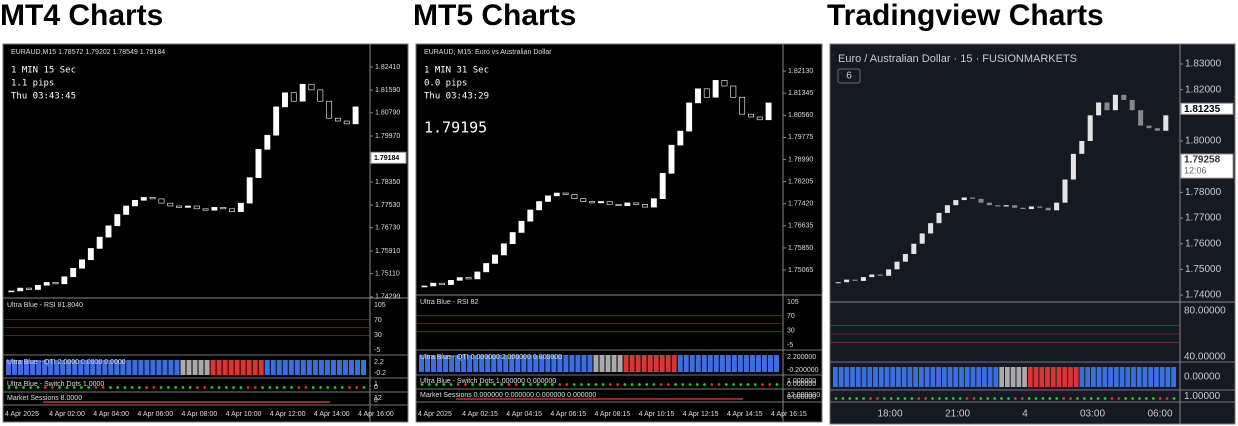  Describe the element at coordinates (244, 414) in the screenshot. I see `time-label: 4 Apr 10:00` at that location.